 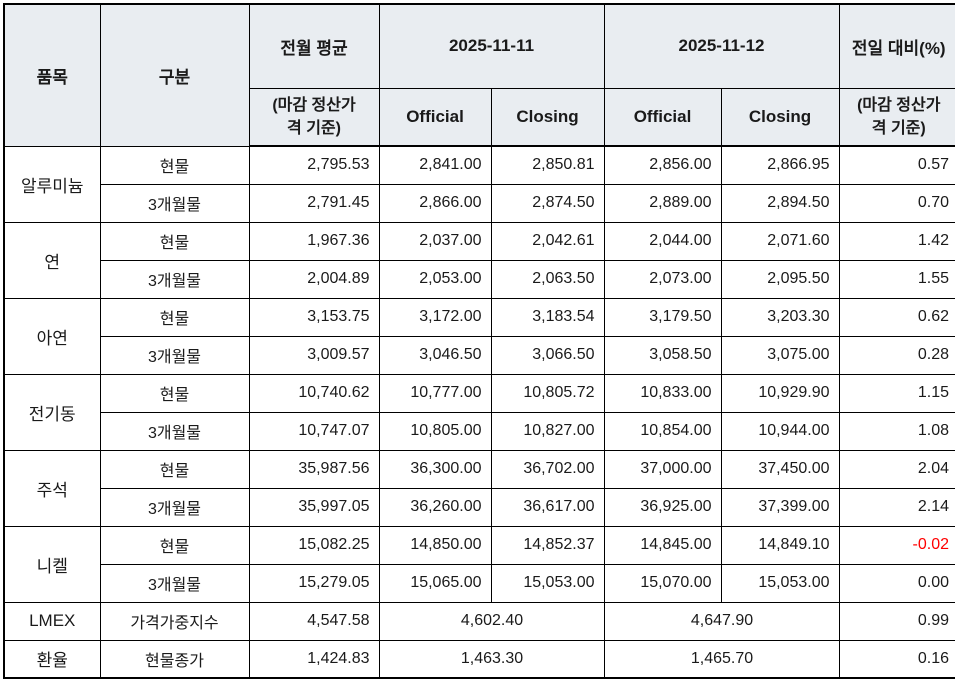 I want to click on value-cell: 2,874.50, so click(x=547, y=203).